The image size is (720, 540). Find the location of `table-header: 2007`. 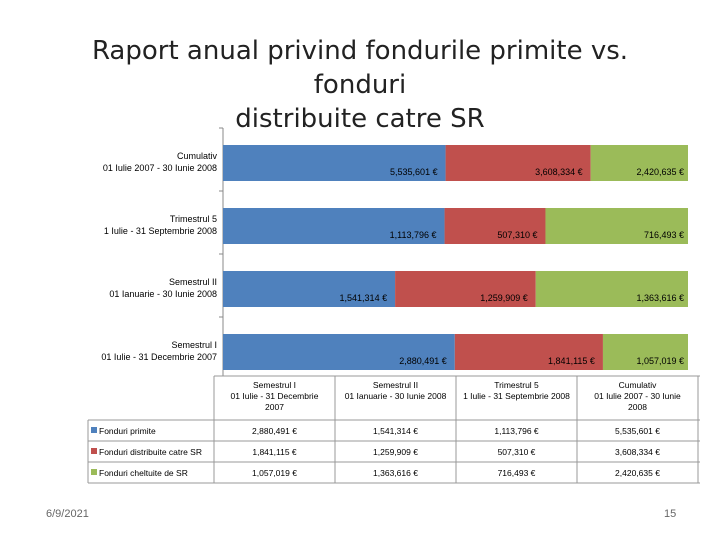

table-header: 2007 is located at coordinates (274, 407).